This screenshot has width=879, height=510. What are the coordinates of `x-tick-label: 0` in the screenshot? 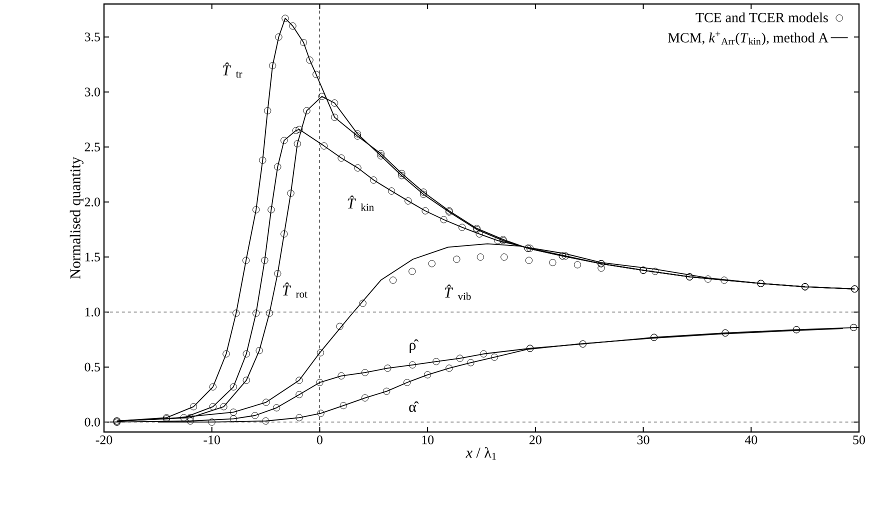 It's located at (319, 440).